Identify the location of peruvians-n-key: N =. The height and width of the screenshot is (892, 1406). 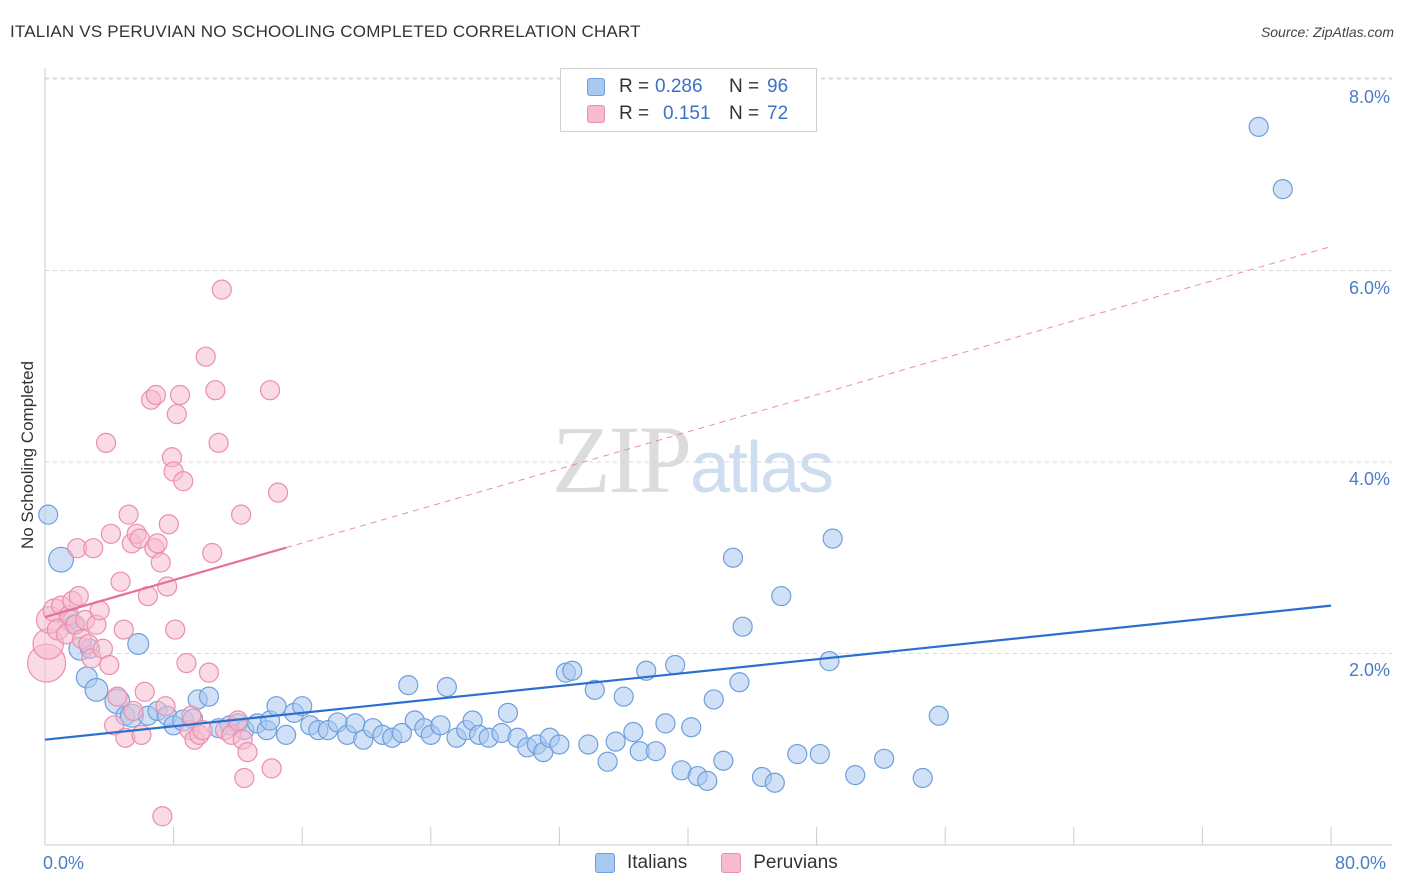
(744, 113).